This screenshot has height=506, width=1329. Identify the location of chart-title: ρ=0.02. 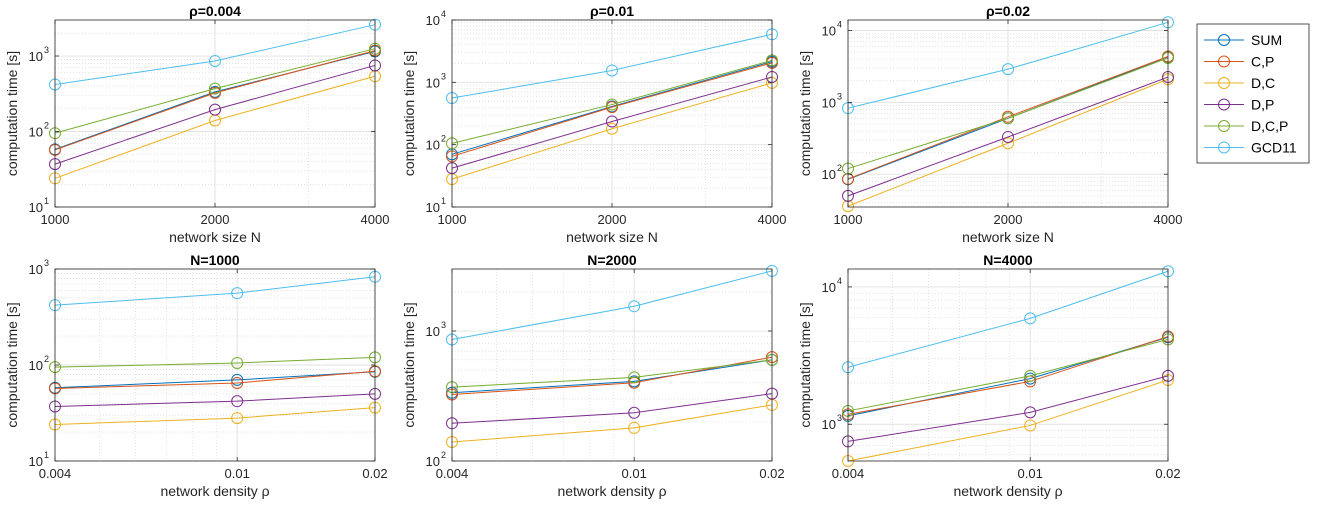
(1008, 11).